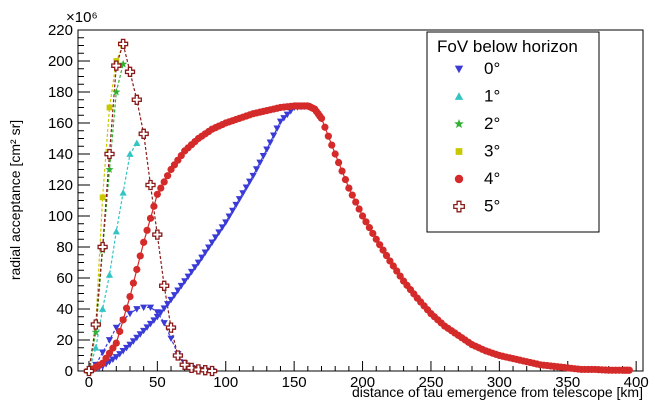 The image size is (655, 404). Describe the element at coordinates (64, 278) in the screenshot. I see `y-tick-label: 60` at that location.